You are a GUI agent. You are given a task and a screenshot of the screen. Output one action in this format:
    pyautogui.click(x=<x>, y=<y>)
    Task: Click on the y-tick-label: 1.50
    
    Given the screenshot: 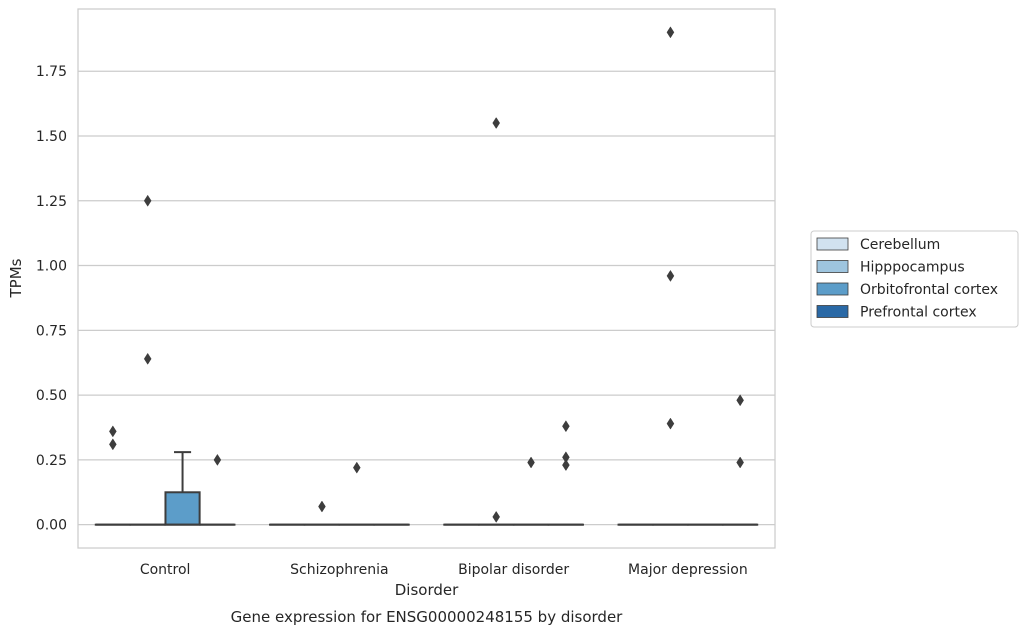 What is the action you would take?
    pyautogui.click(x=51, y=137)
    